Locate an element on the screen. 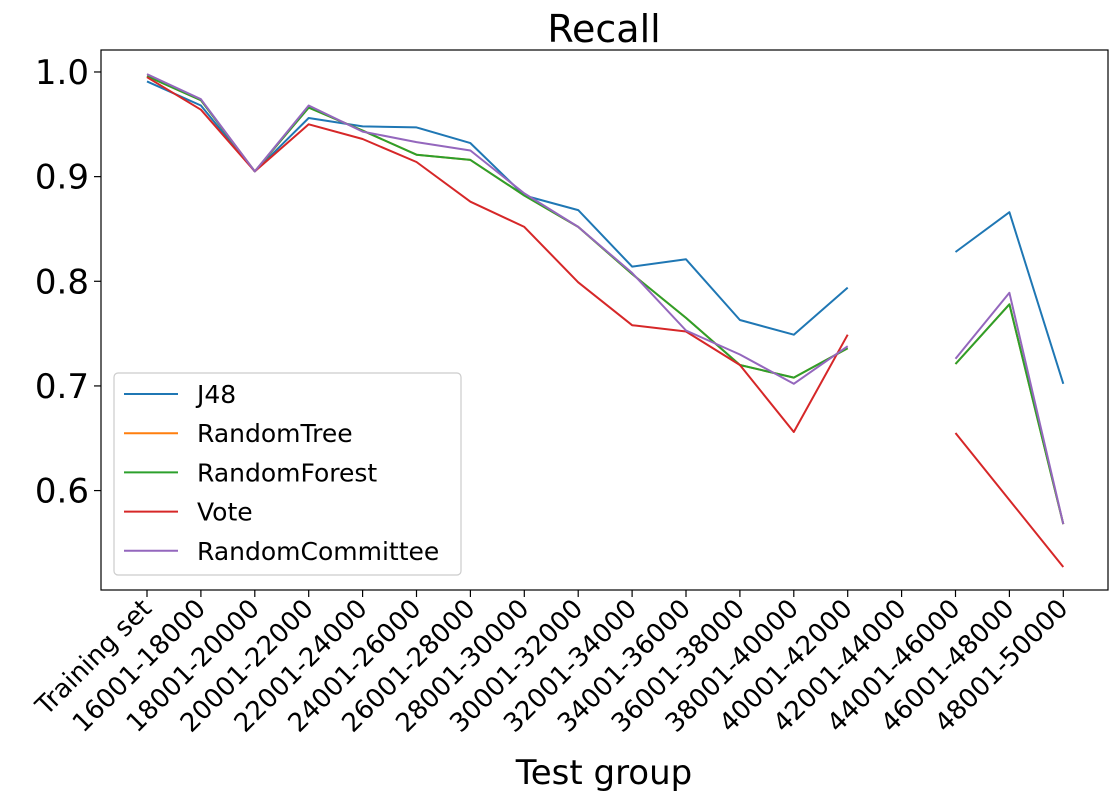 This screenshot has width=1118, height=800. legend-label: RandomForest is located at coordinates (287, 472).